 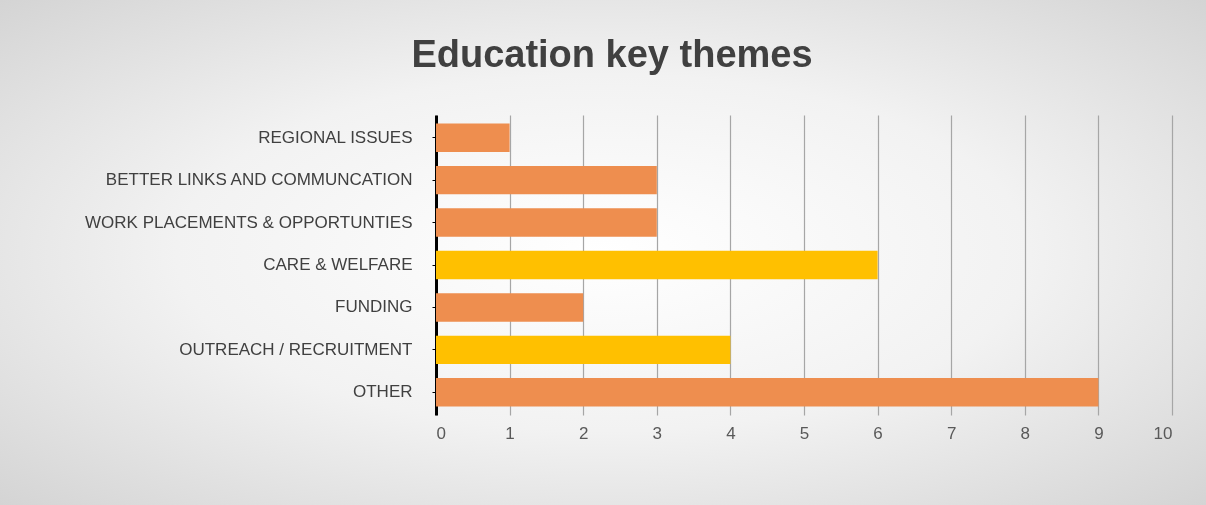 I want to click on x-tick-label: 6, so click(x=878, y=433).